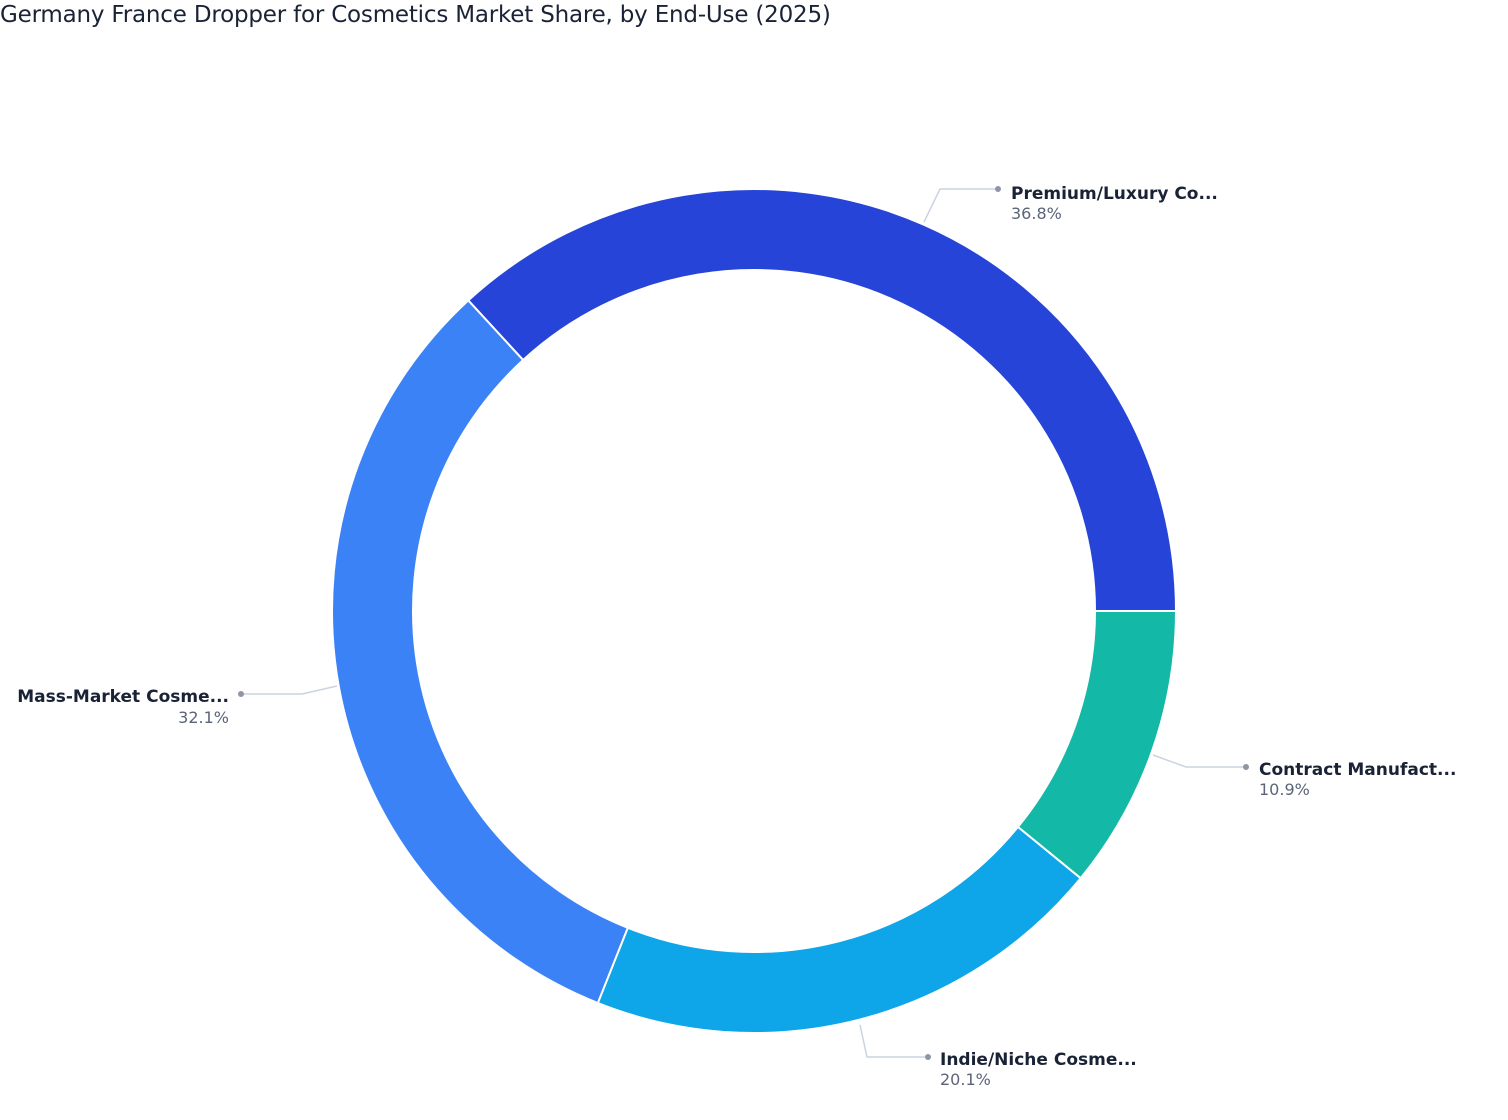 The width and height of the screenshot is (1508, 1120). What do you see at coordinates (928, 1057) in the screenshot?
I see `leader-dot-indie` at bounding box center [928, 1057].